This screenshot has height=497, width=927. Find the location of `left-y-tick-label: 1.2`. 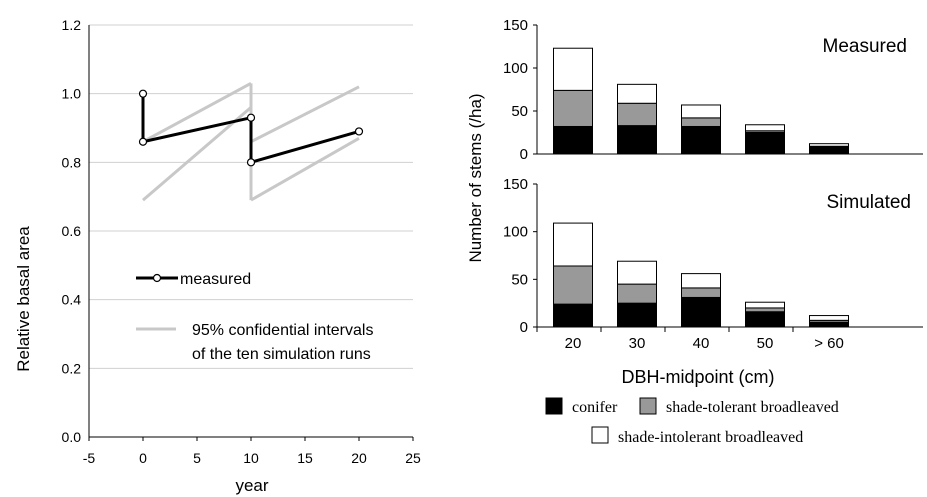

left-y-tick-label: 1.2 is located at coordinates (72, 25).